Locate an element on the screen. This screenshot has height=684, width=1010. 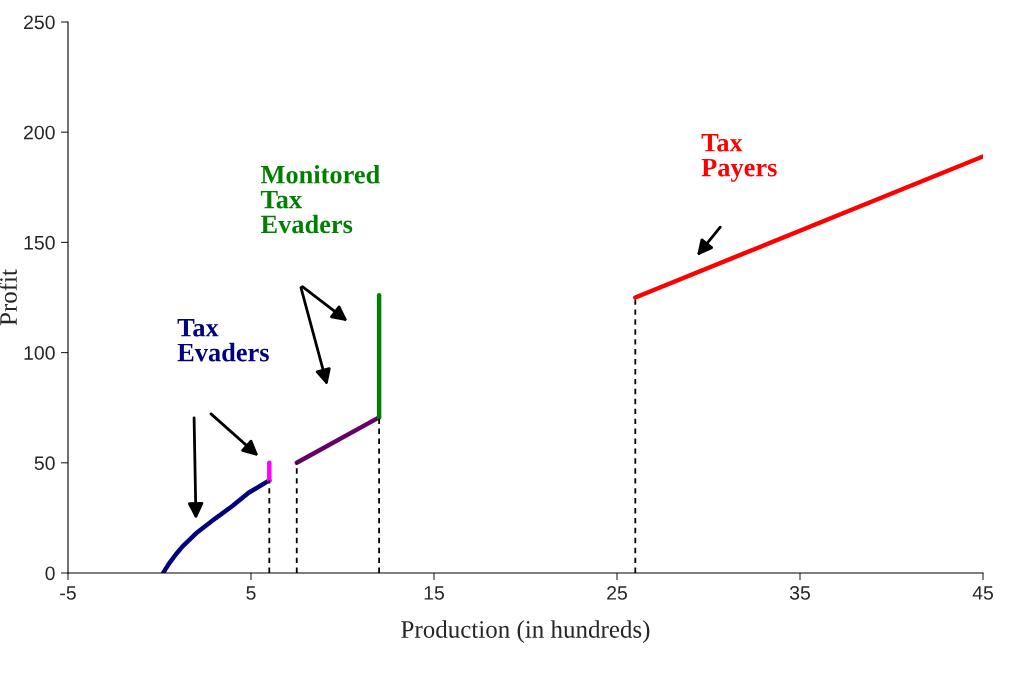
text: Tax Payers is located at coordinates (739, 158).